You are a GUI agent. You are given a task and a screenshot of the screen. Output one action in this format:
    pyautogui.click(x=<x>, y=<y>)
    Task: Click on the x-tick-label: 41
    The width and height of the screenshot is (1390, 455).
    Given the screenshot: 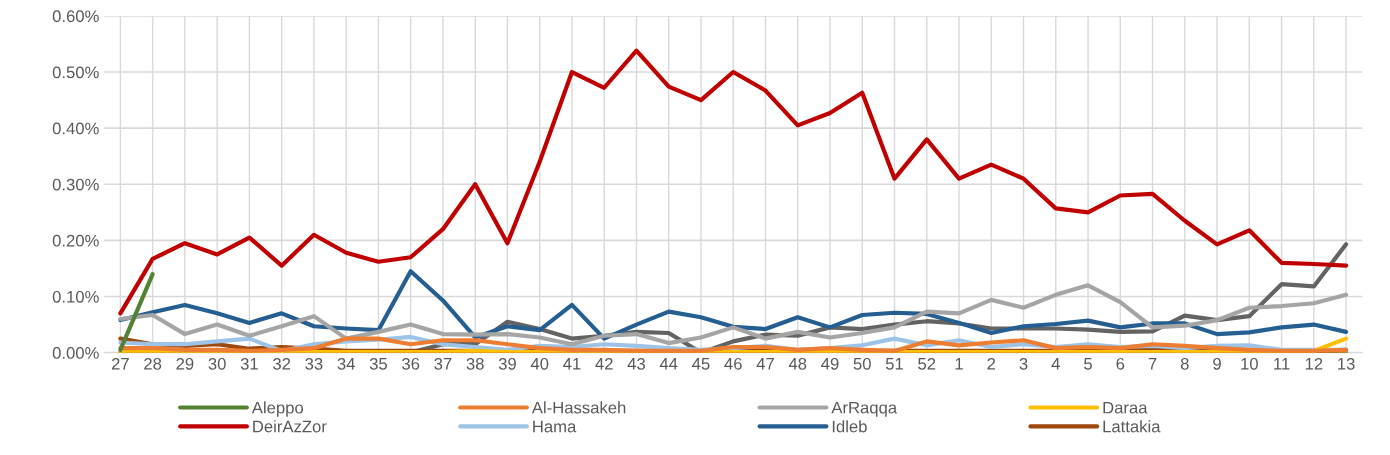 What is the action you would take?
    pyautogui.click(x=572, y=364)
    